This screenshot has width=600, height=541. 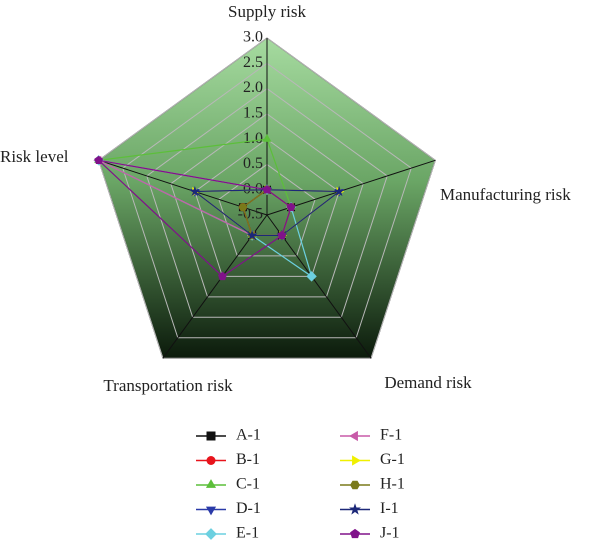 What do you see at coordinates (267, 11) in the screenshot?
I see `axis-label: Supply risk` at bounding box center [267, 11].